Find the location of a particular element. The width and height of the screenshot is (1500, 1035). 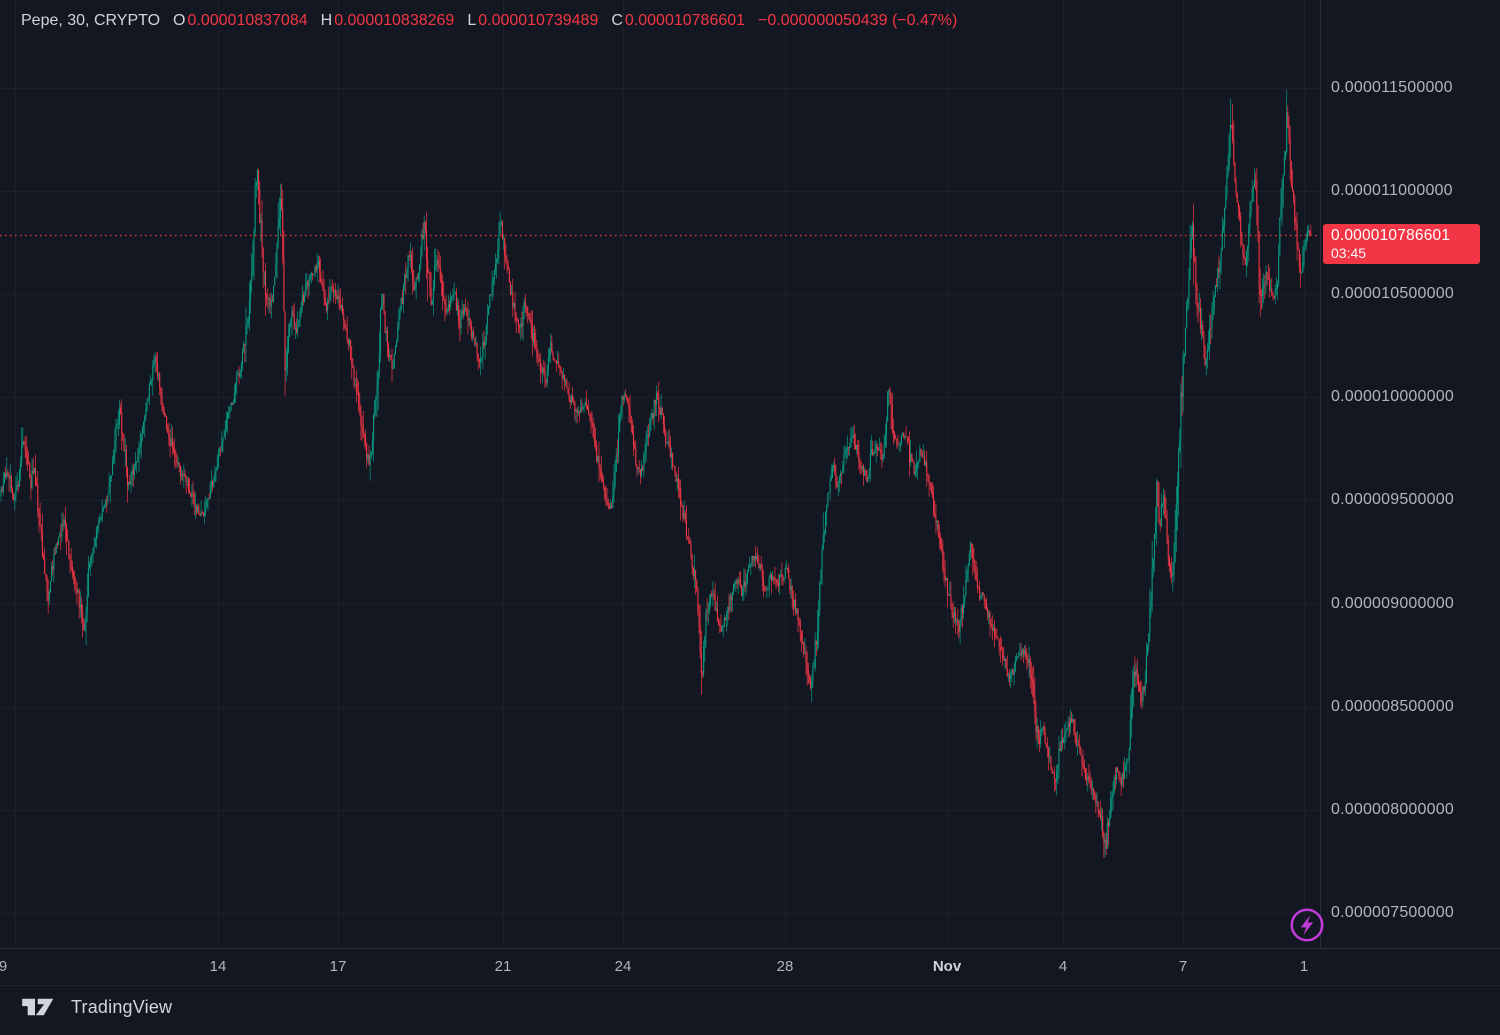

price-tick-label: 0.000008000000 is located at coordinates (1392, 809).